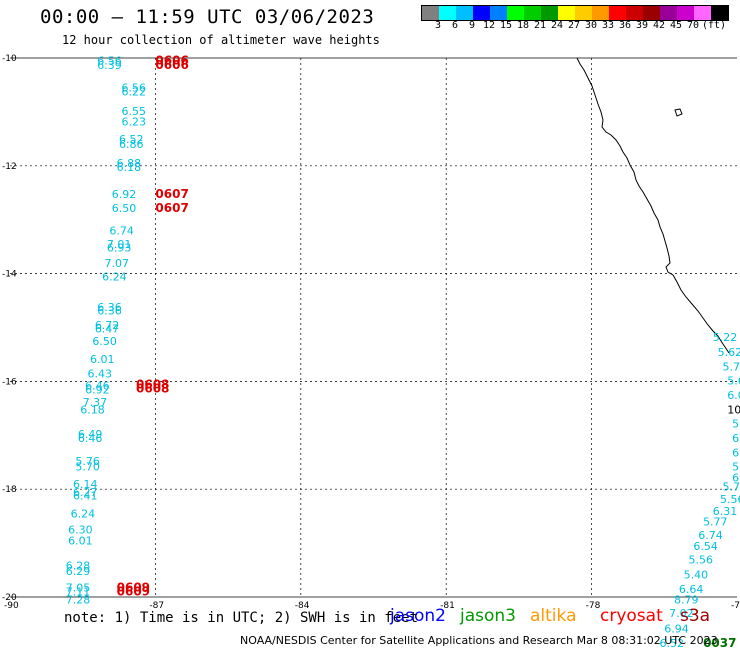  Describe the element at coordinates (418, 616) in the screenshot. I see `satellite-legend-item: jason2` at that location.